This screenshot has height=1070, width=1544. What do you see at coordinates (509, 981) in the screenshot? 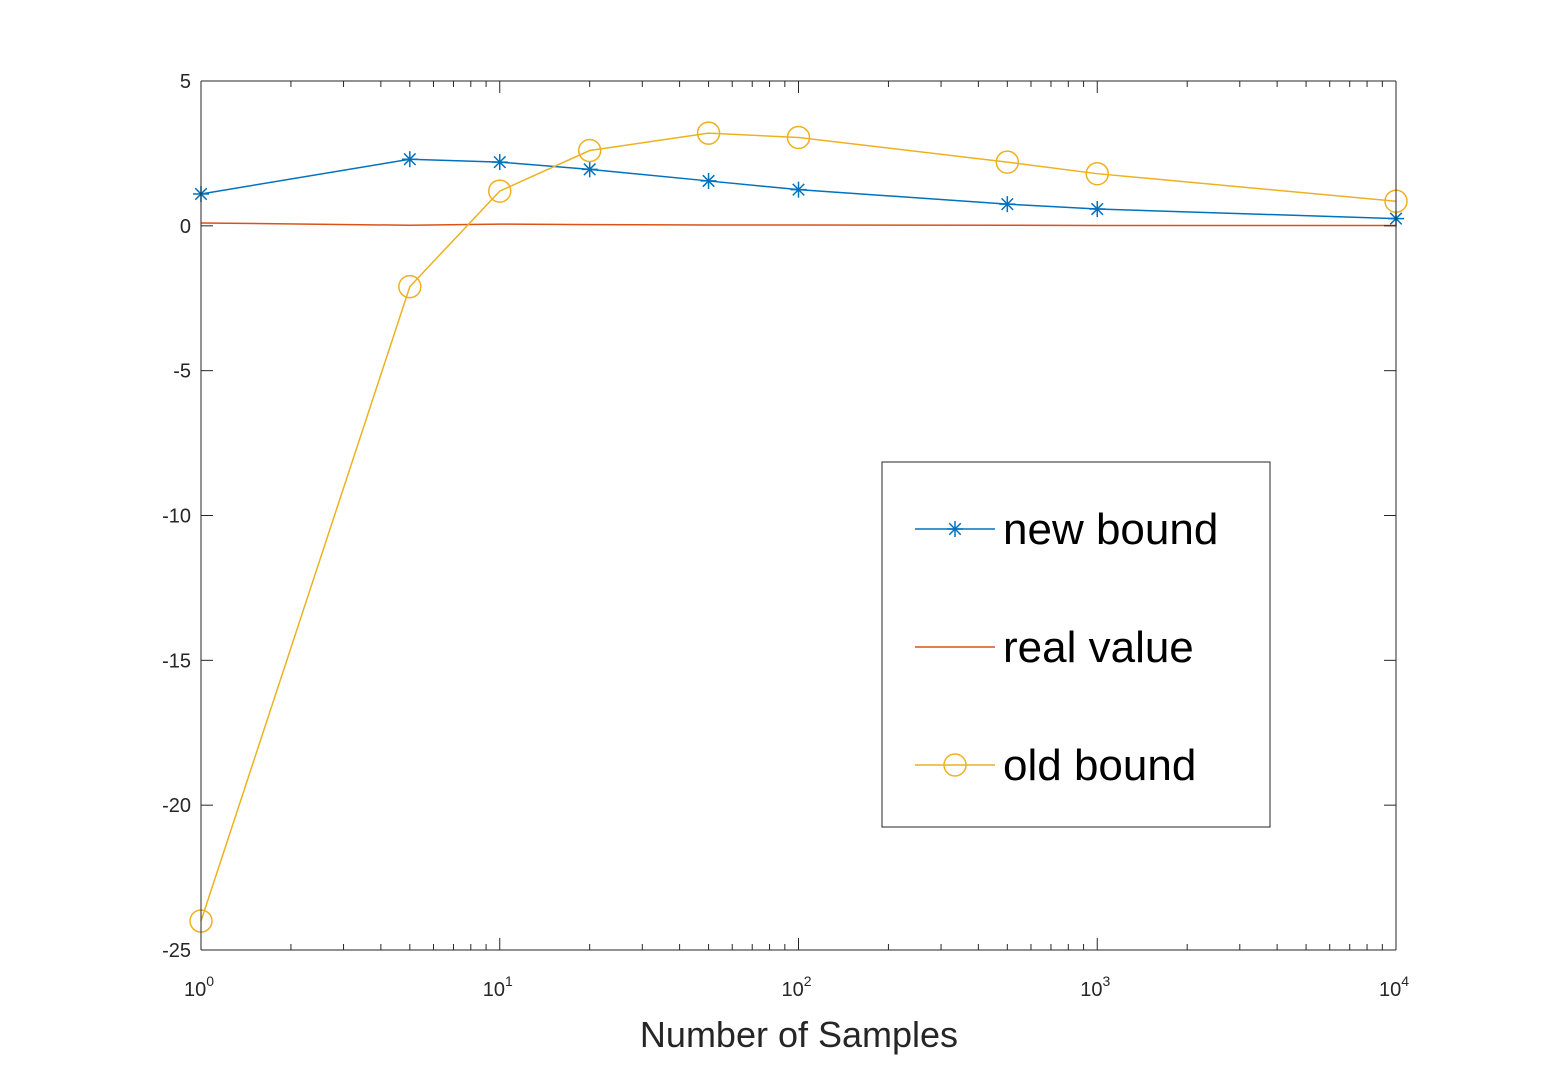
I see `x-tick-label-exponent: 1` at bounding box center [509, 981].